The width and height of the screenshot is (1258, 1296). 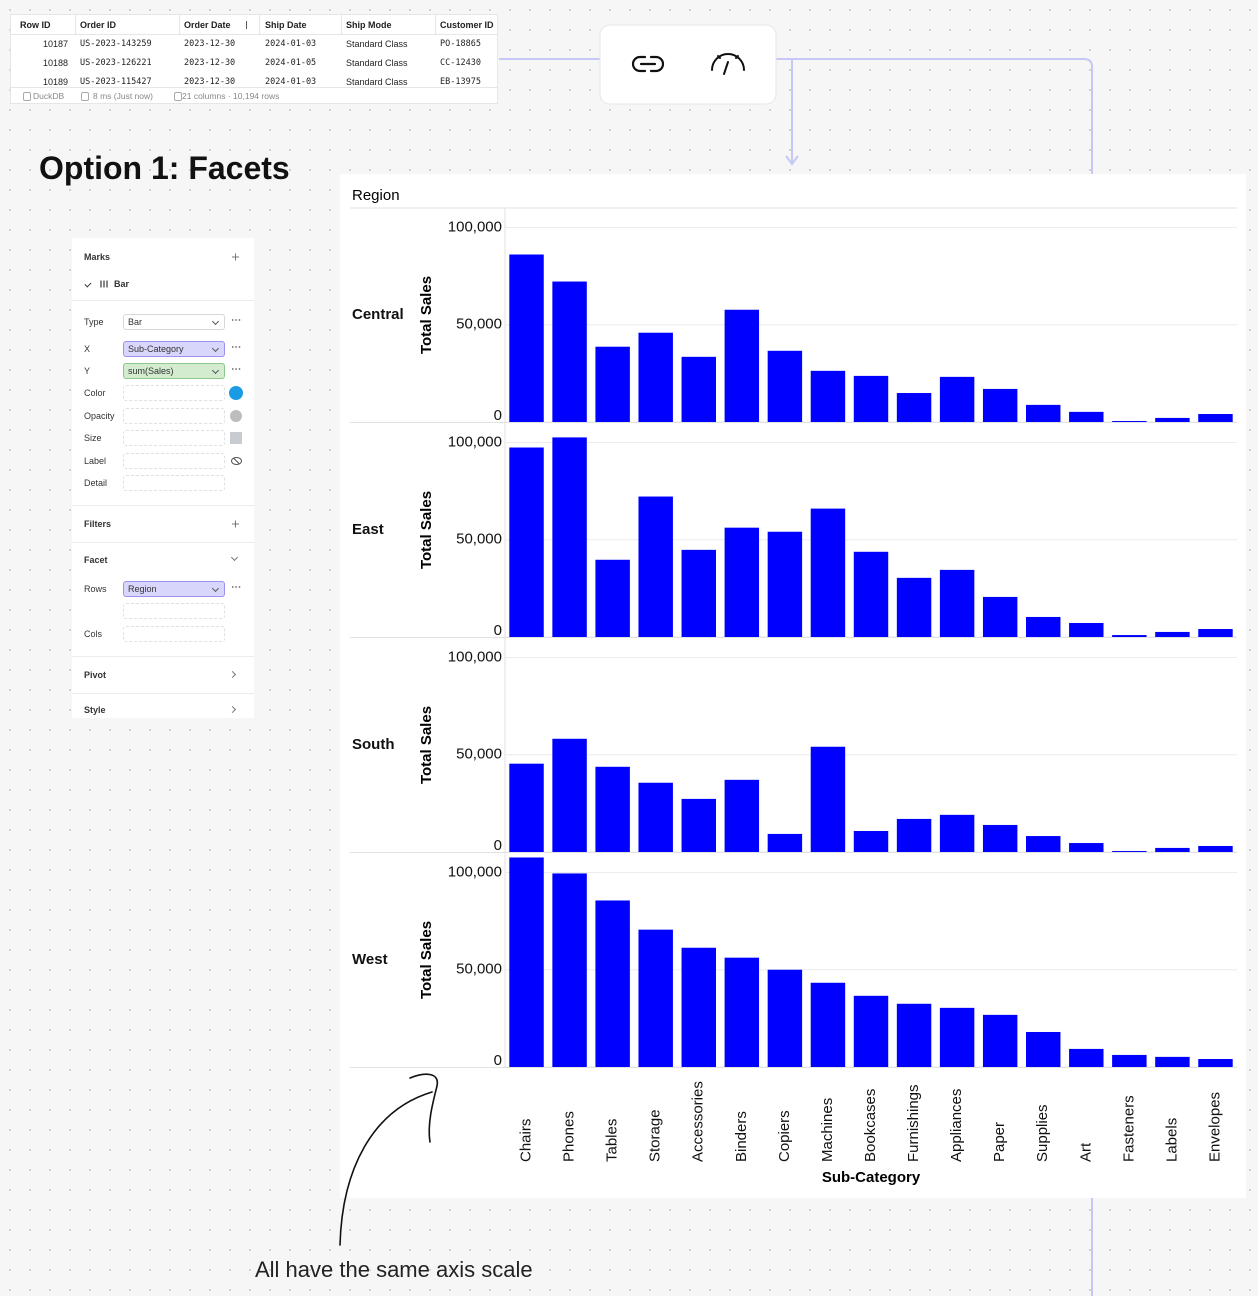 What do you see at coordinates (98, 25) in the screenshot?
I see `column-header: Order ID` at bounding box center [98, 25].